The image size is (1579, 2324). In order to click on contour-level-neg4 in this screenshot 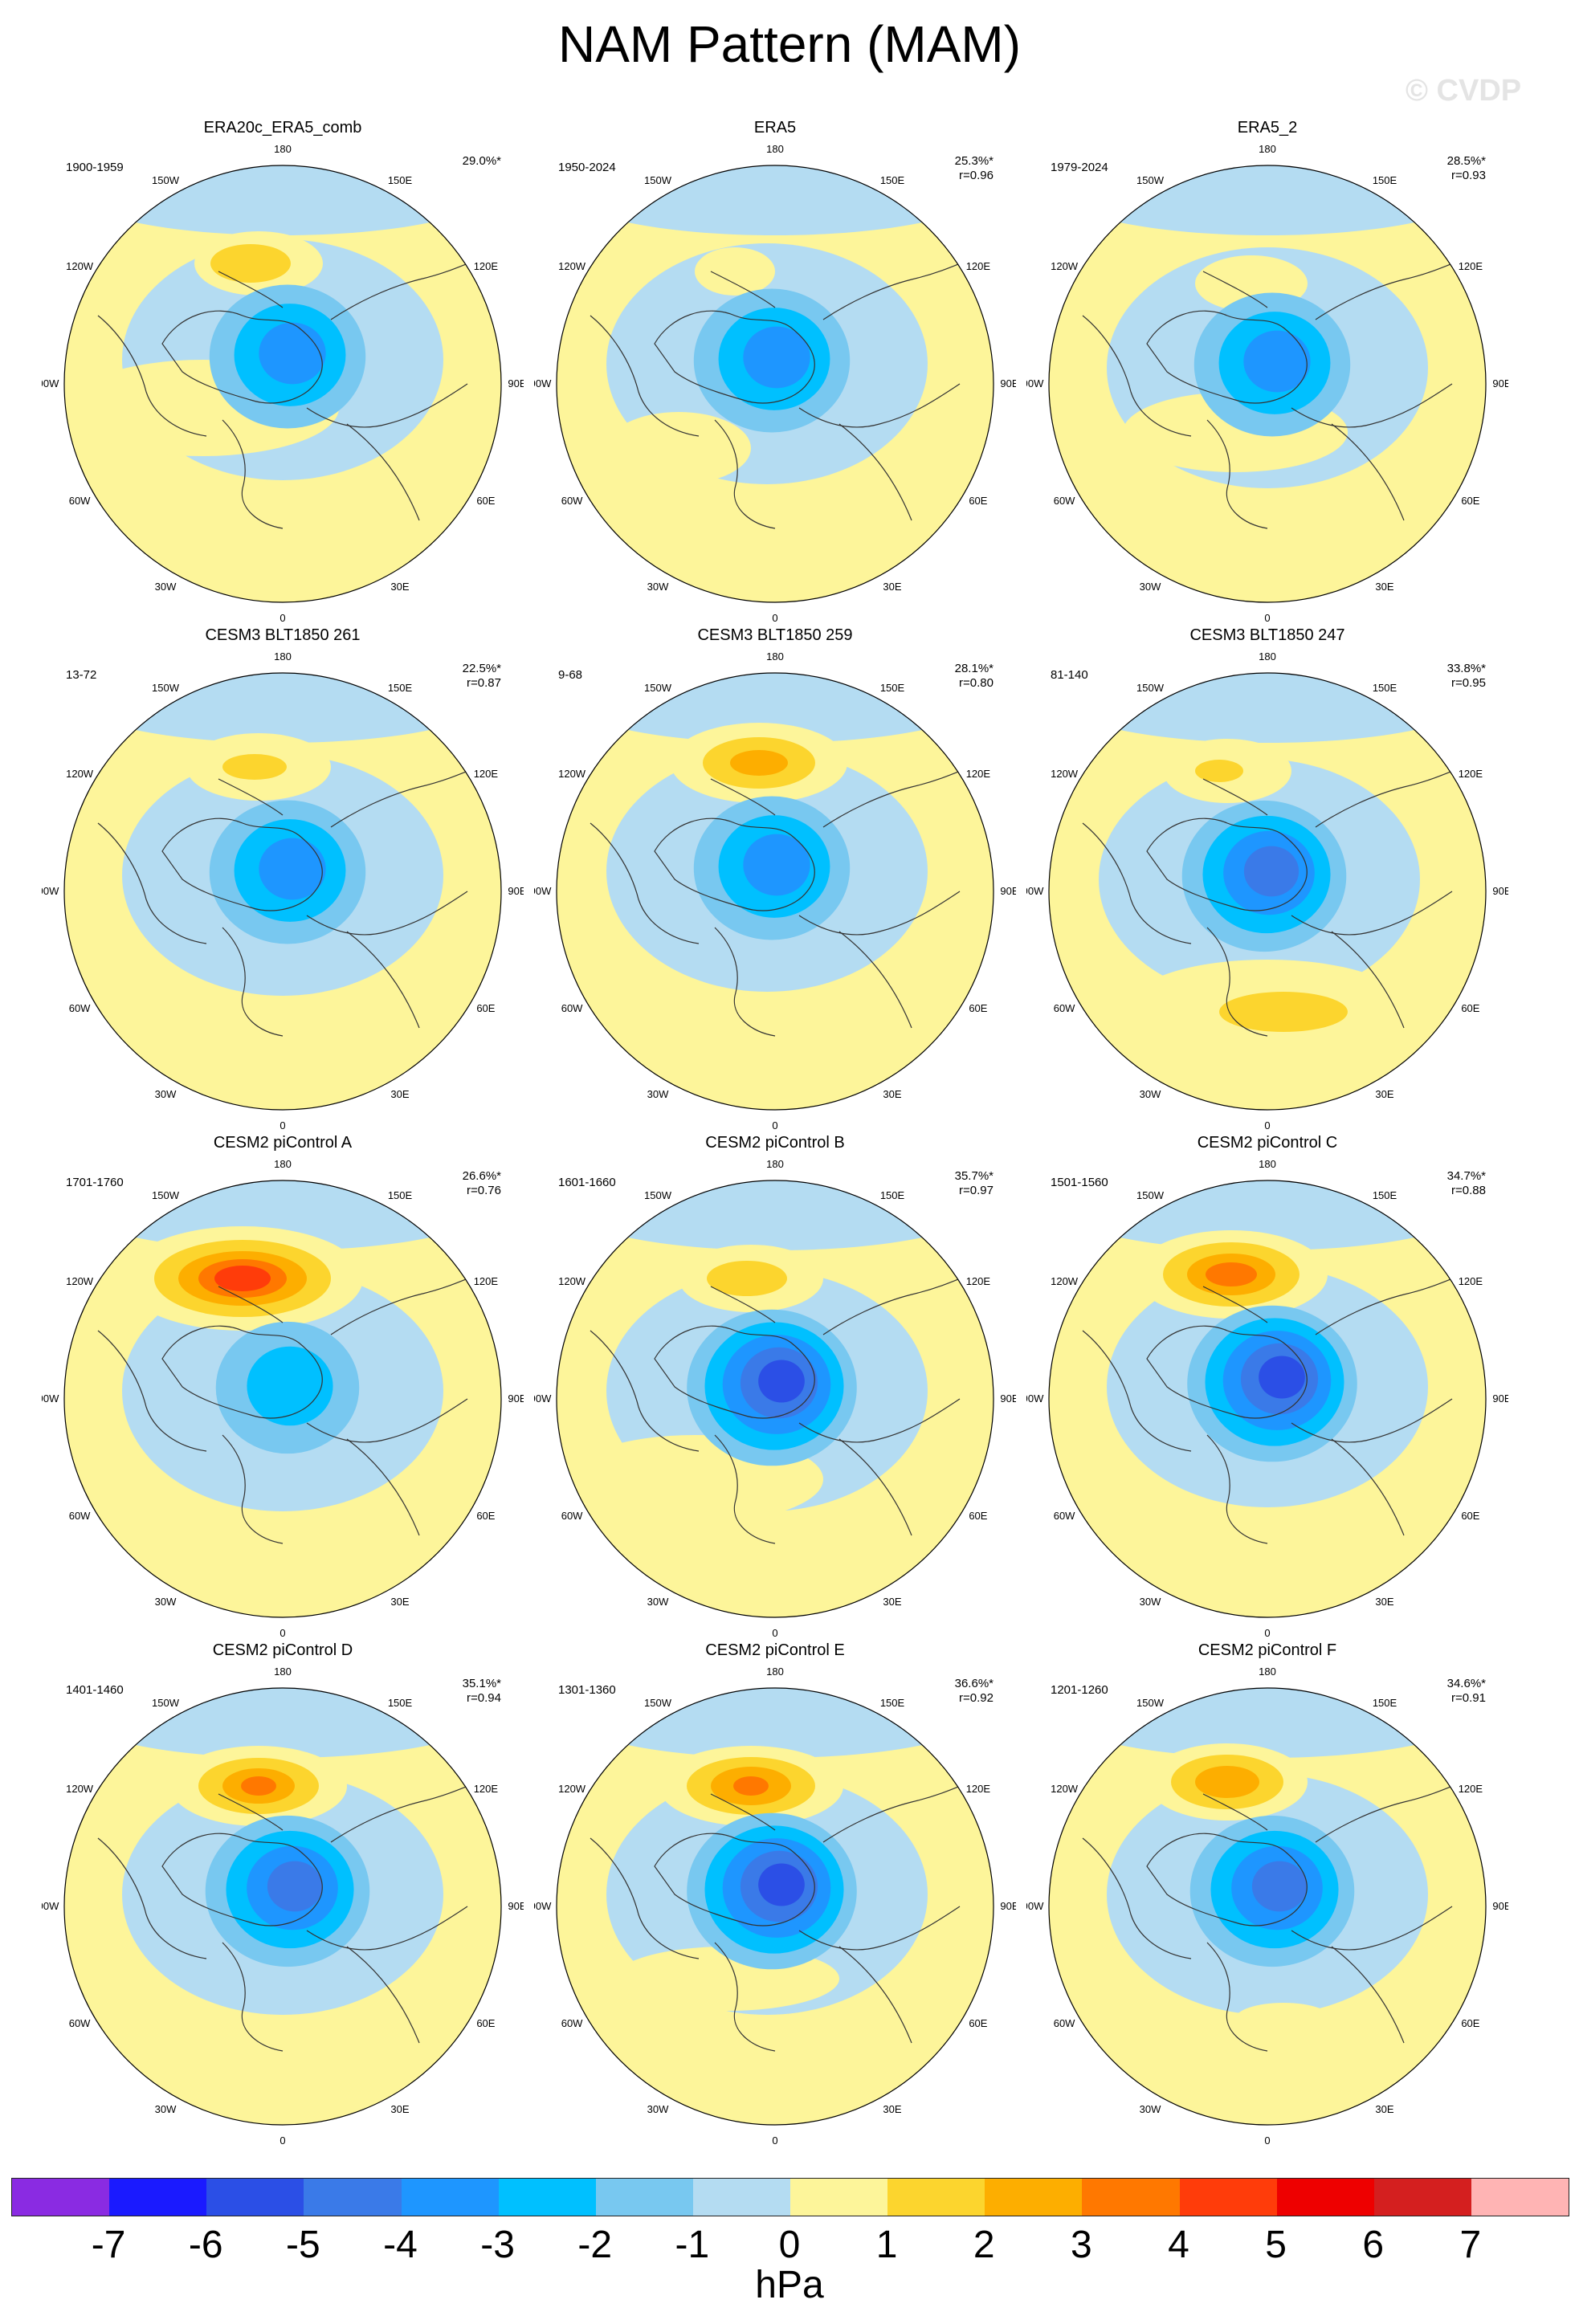, I will do `click(776, 865)`.